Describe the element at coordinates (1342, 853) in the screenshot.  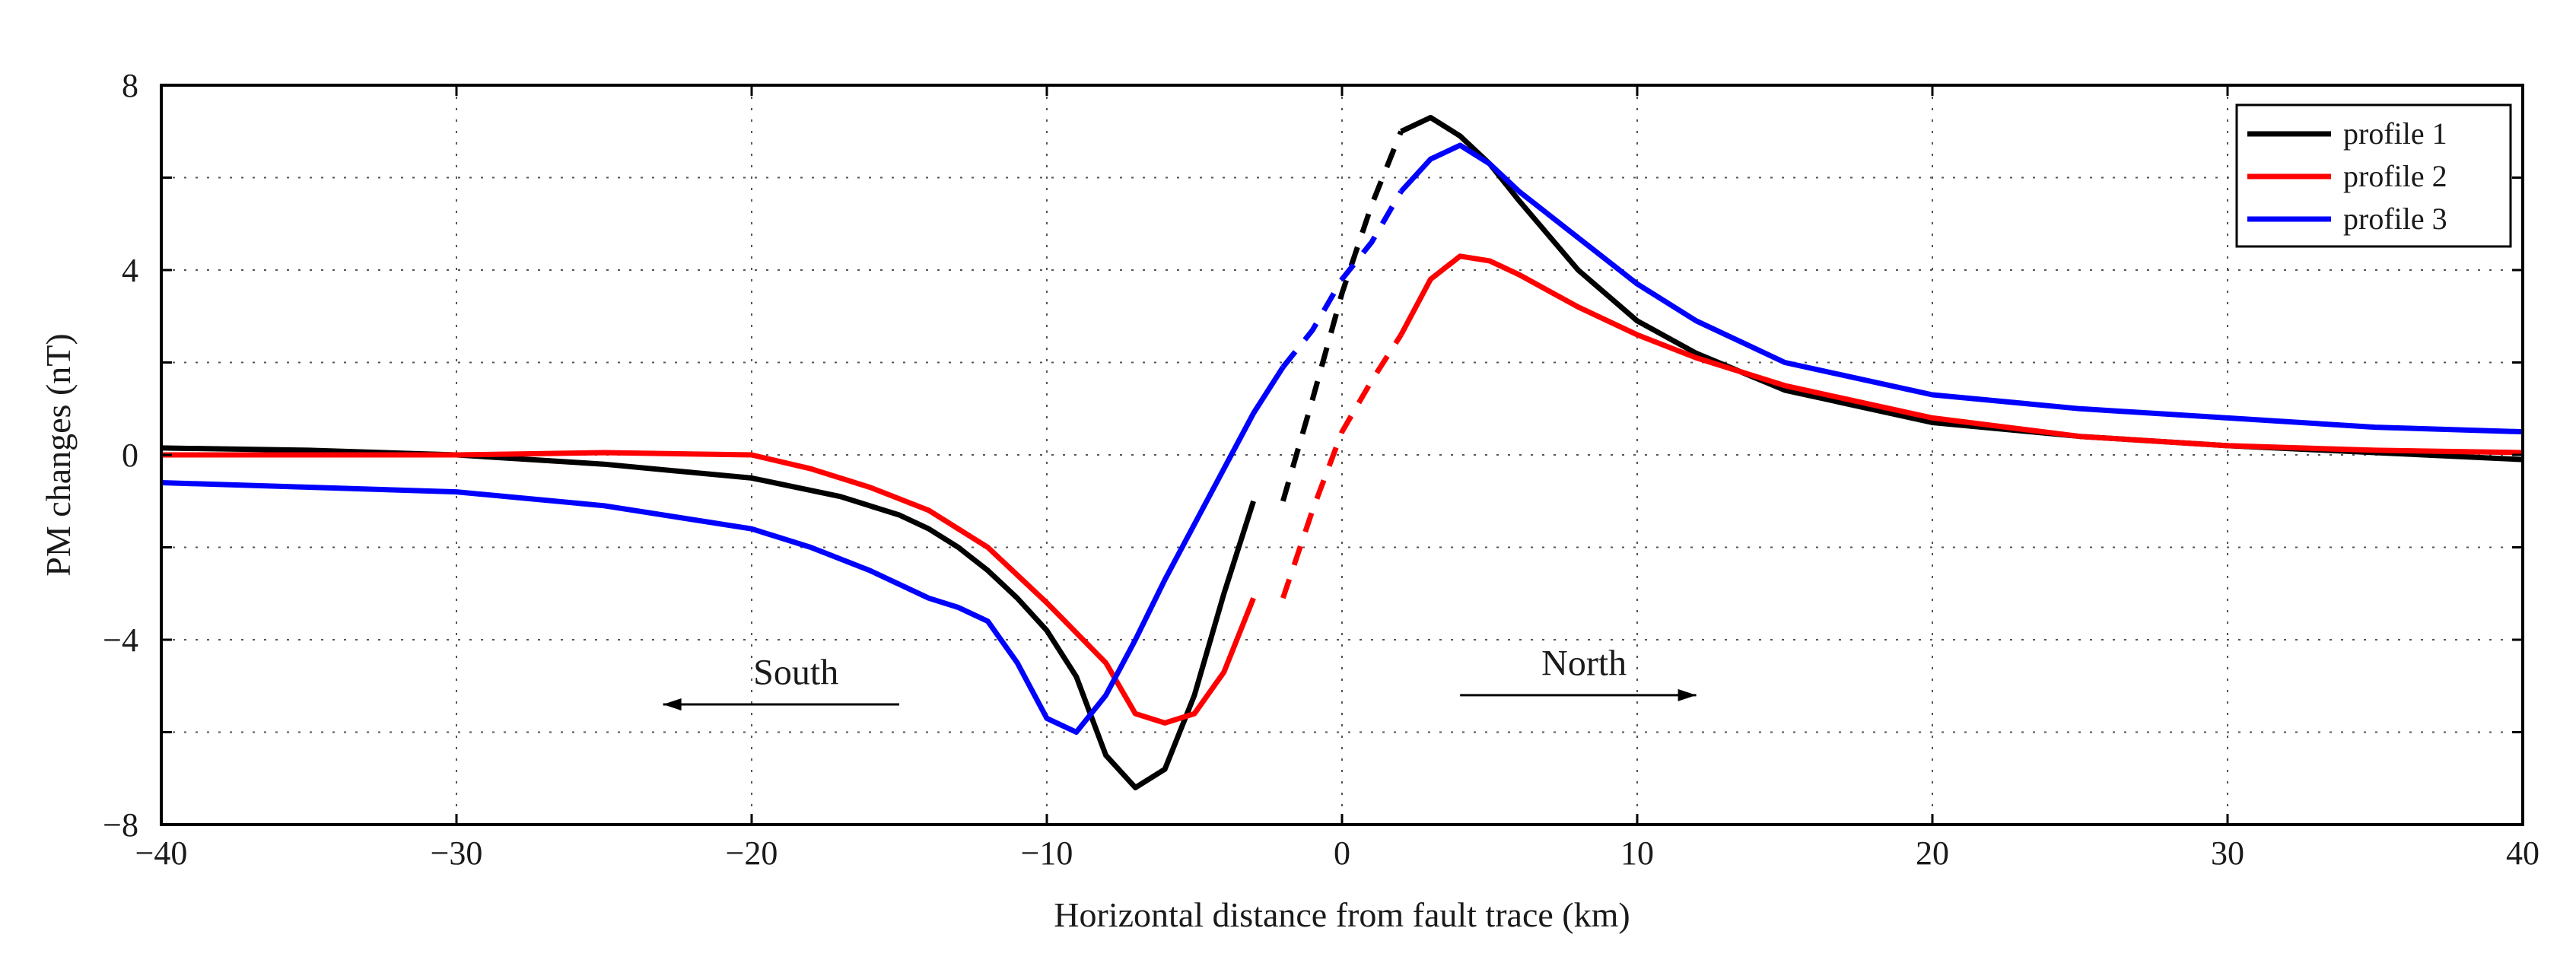
I see `x-tick-label: 0` at that location.